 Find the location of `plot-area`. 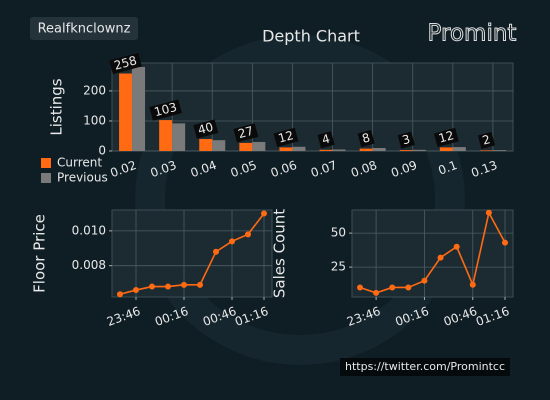

plot-area is located at coordinates (192, 253).